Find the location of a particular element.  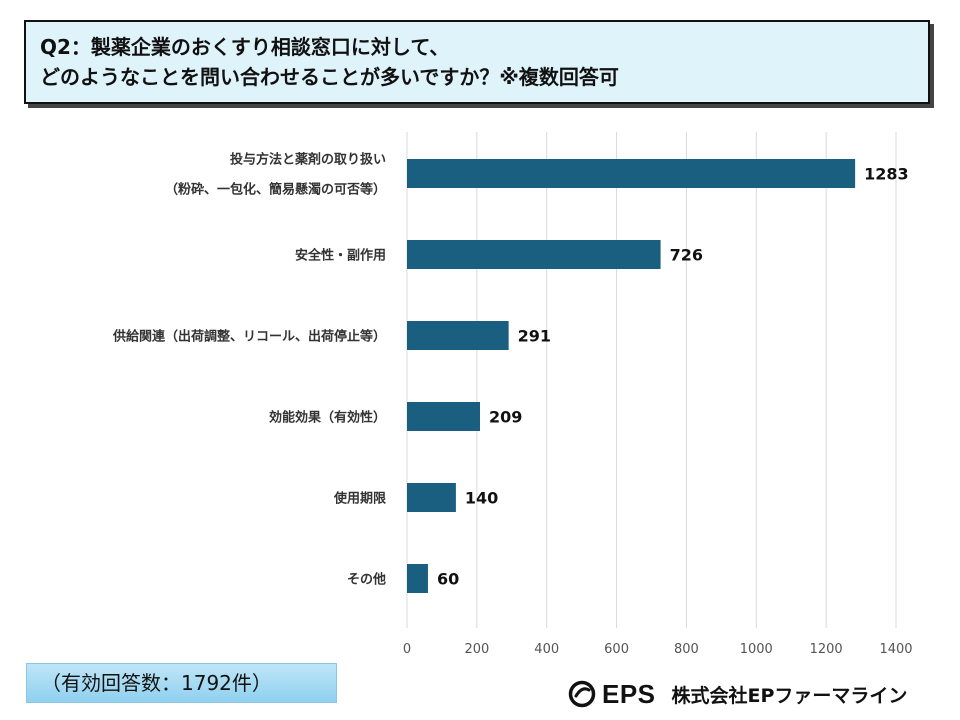

category-label: 安全性・副作用 is located at coordinates (340, 256).